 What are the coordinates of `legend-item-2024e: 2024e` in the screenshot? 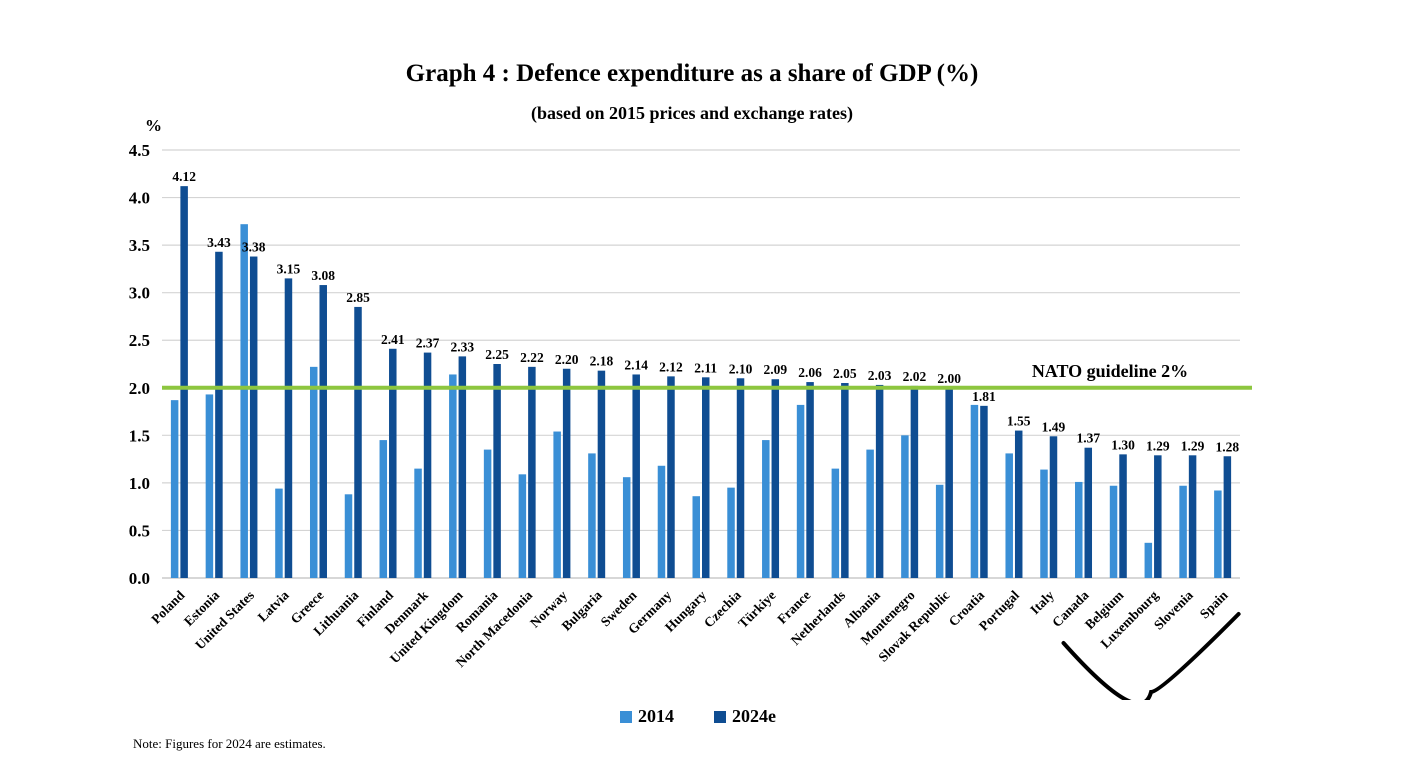 It's located at (745, 716).